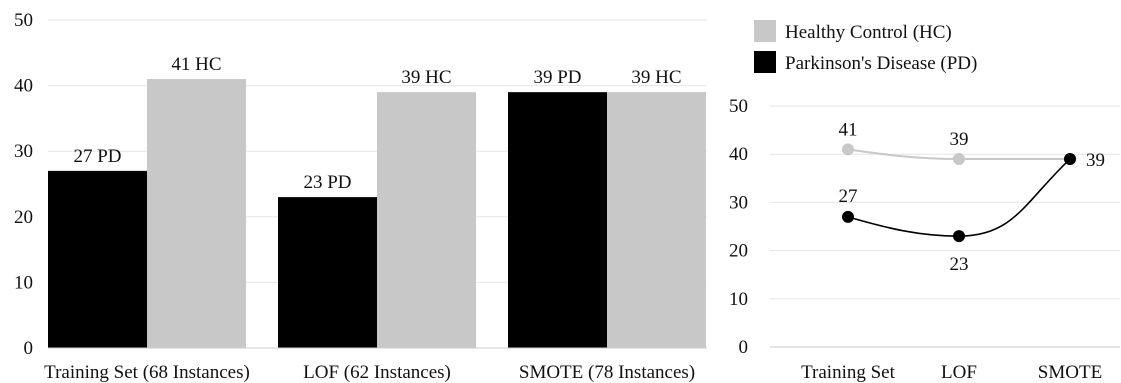  I want to click on bar-data-label: 41 HC, so click(196, 64).